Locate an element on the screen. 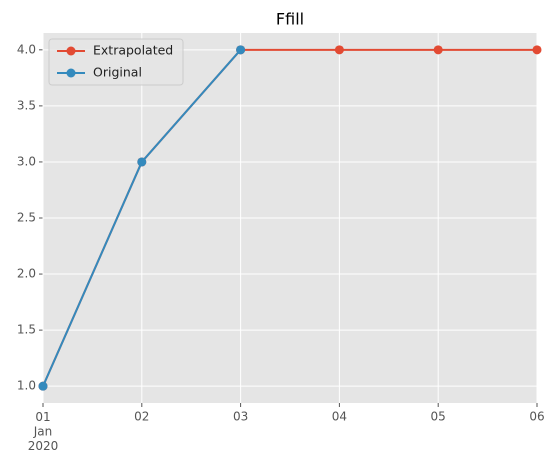  y-tick-label: 3.0 is located at coordinates (26, 161).